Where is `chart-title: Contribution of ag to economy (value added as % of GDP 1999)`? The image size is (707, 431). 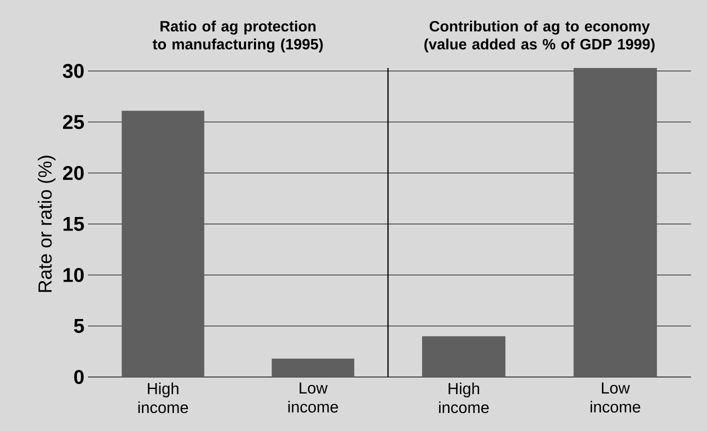
chart-title: Contribution of ag to economy (value added as % of GDP 1999) is located at coordinates (539, 36).